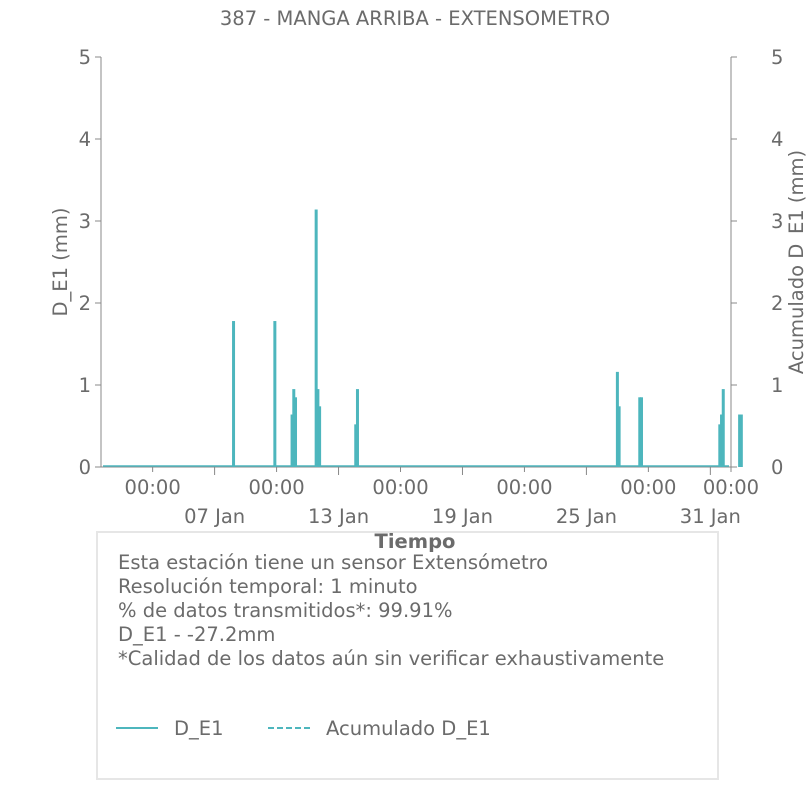 The image size is (806, 806). Describe the element at coordinates (338, 516) in the screenshot. I see `x-major-tick-label: 13 Jan` at that location.